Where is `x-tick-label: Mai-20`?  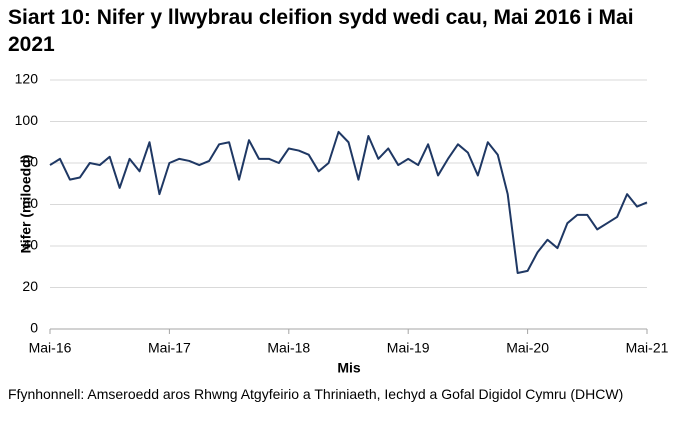
x-tick-label: Mai-20 is located at coordinates (527, 348).